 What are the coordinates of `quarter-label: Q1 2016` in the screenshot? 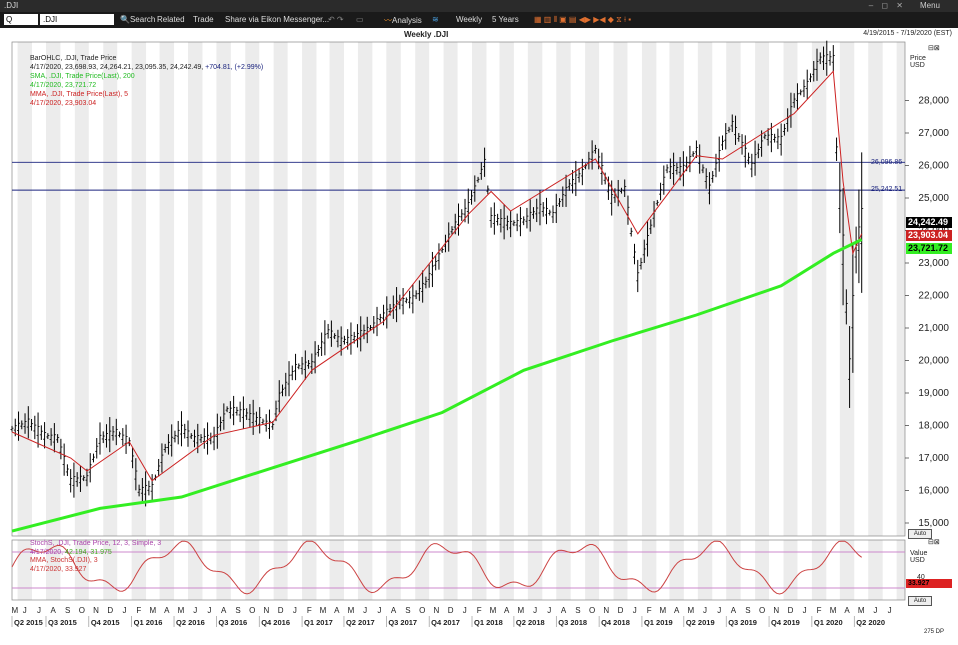 It's located at (148, 622).